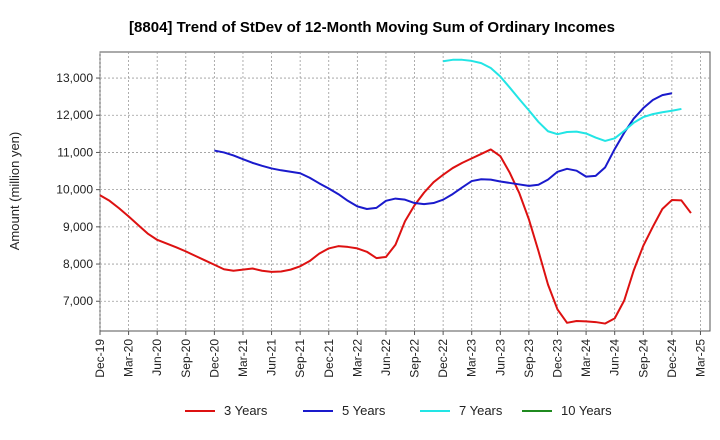 This screenshot has height=440, width=720. I want to click on x-tick-label: Dec-21, so click(329, 358).